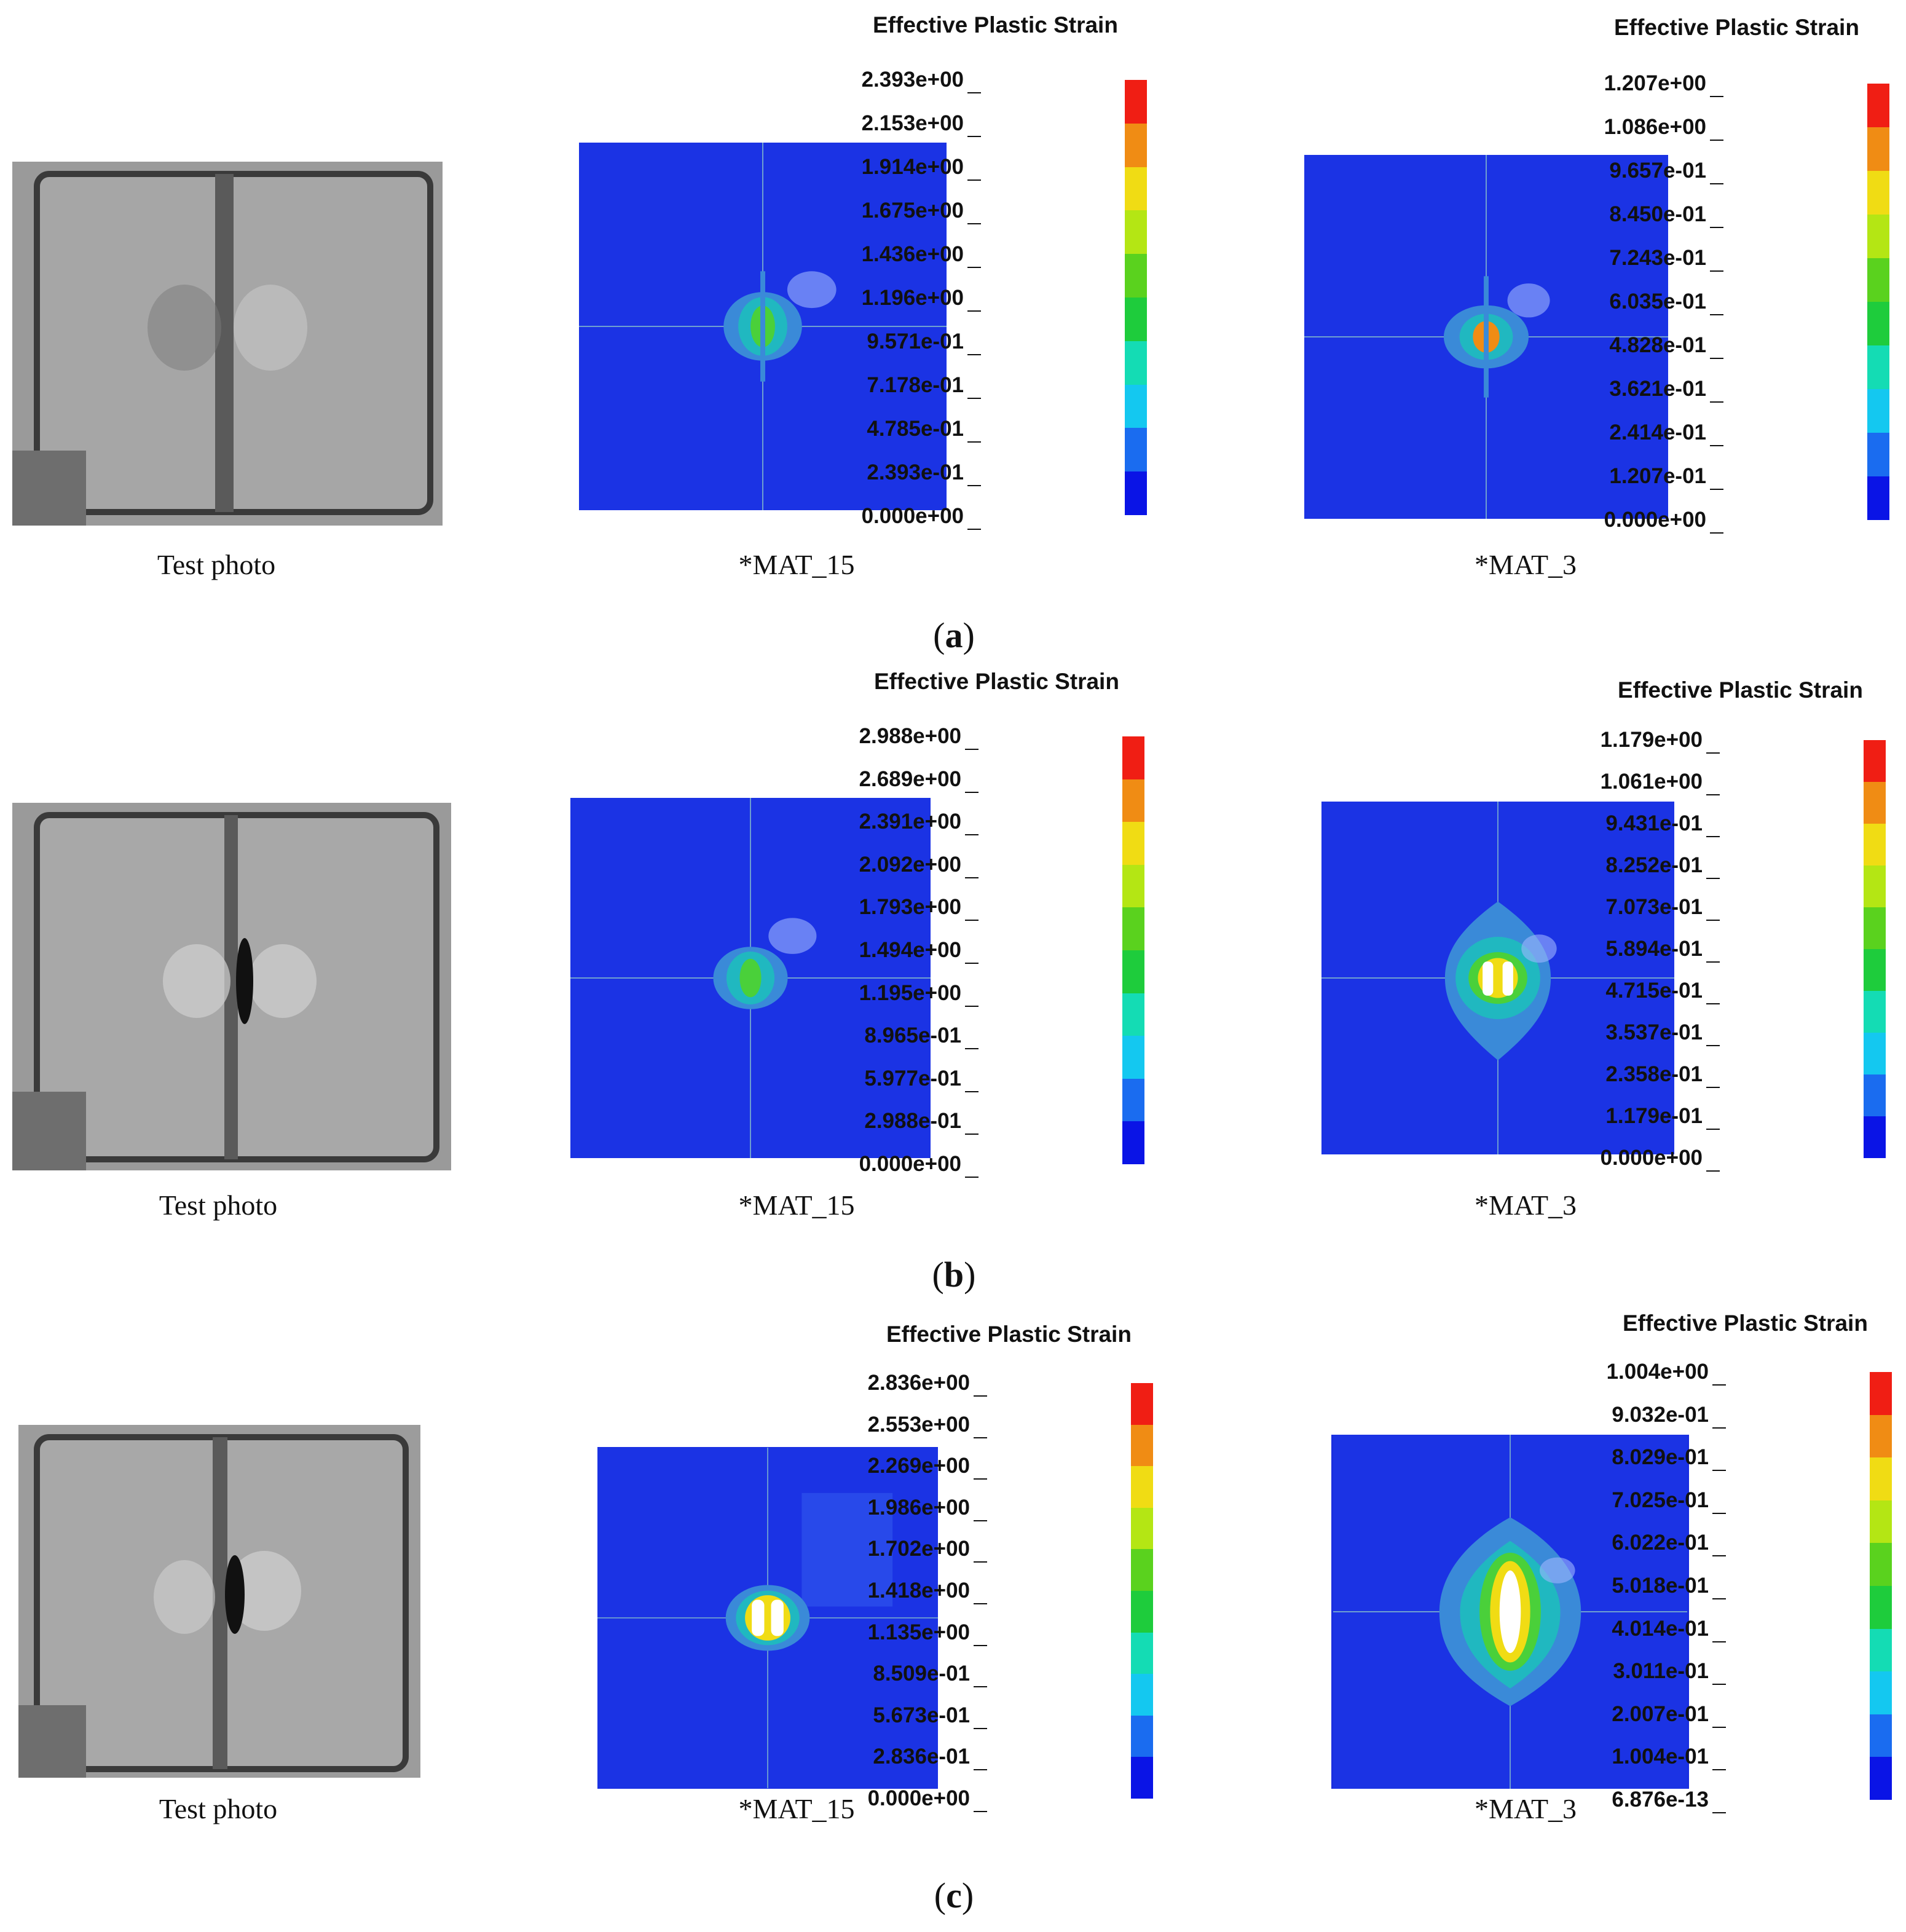 The width and height of the screenshot is (1906, 1932). I want to click on colorbar-tick-label: 2.836e+00, so click(918, 1383).